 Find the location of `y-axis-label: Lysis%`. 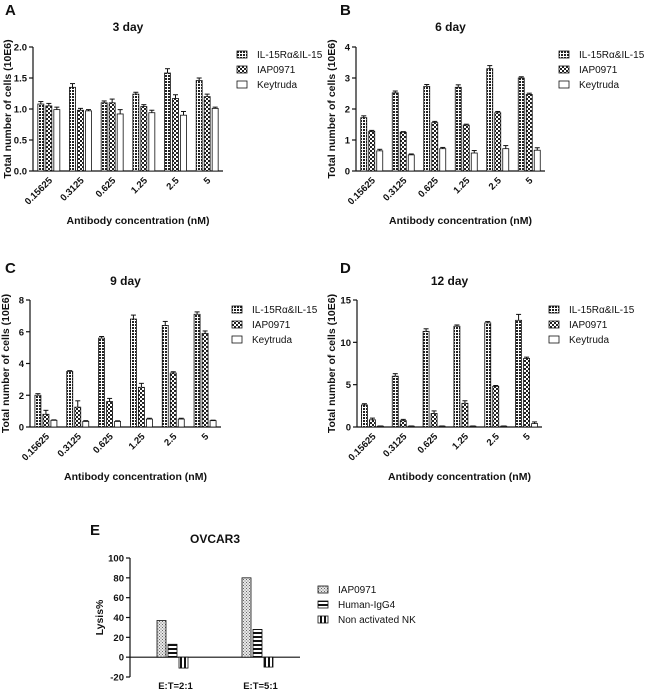

y-axis-label: Lysis% is located at coordinates (100, 617).